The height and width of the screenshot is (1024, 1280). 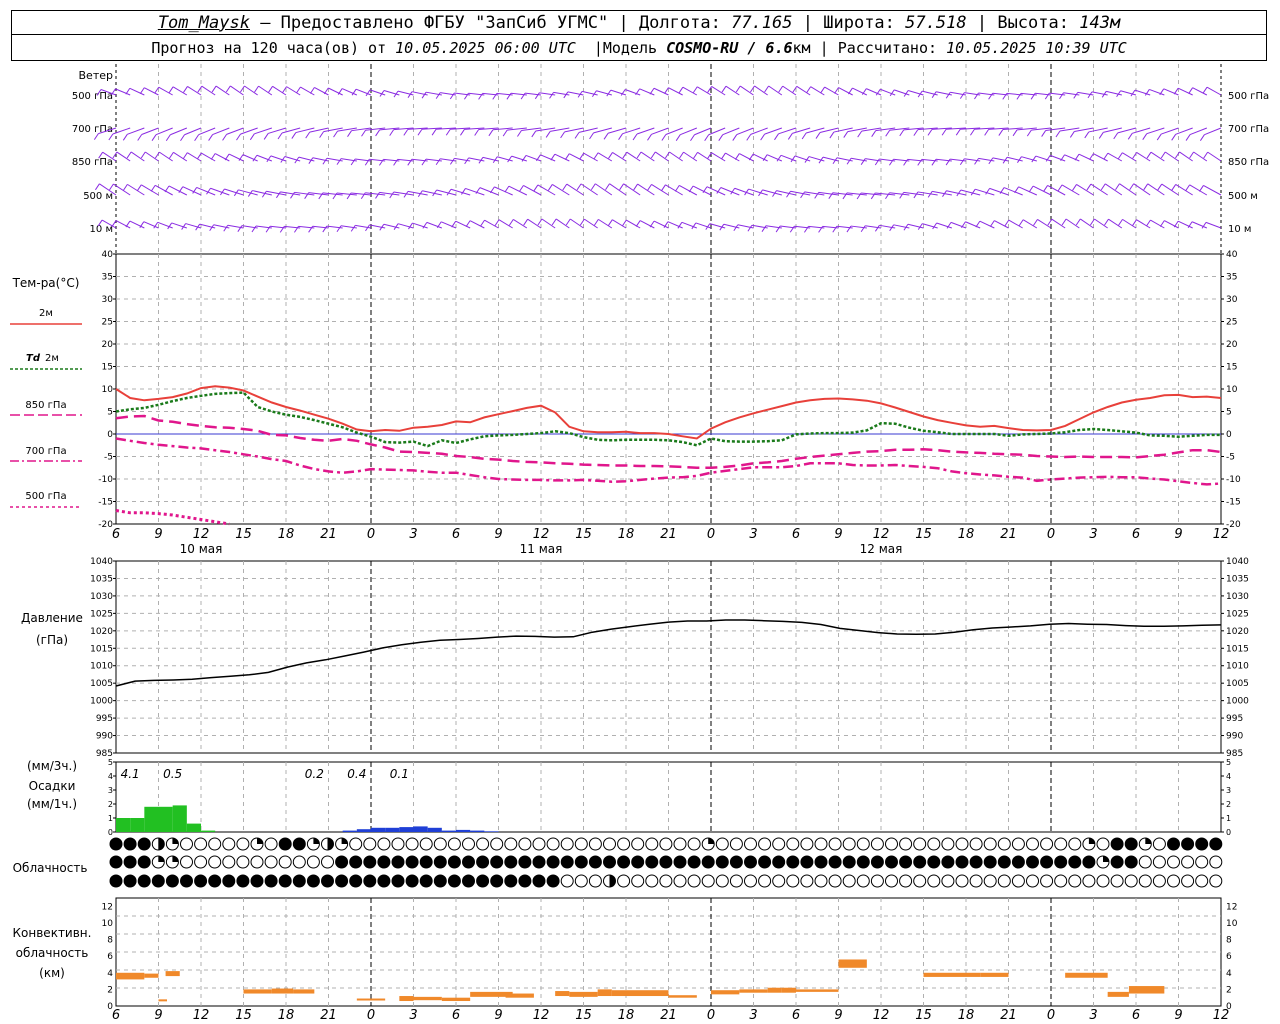 I want to click on legend-t2m-label: 2м, so click(x=46, y=313).